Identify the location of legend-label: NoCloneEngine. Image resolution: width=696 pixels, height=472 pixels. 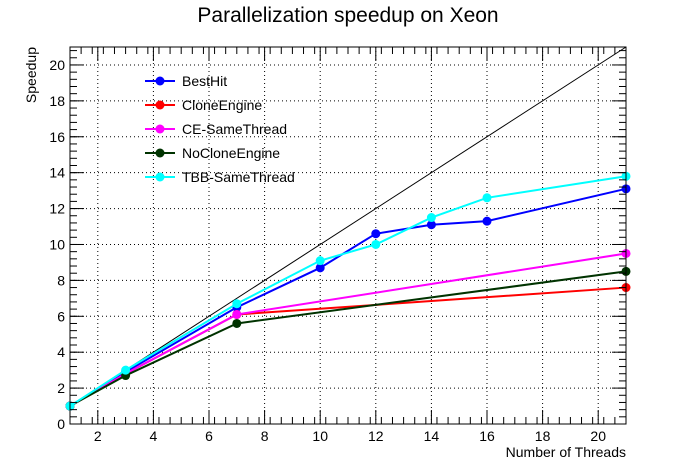
(231, 153).